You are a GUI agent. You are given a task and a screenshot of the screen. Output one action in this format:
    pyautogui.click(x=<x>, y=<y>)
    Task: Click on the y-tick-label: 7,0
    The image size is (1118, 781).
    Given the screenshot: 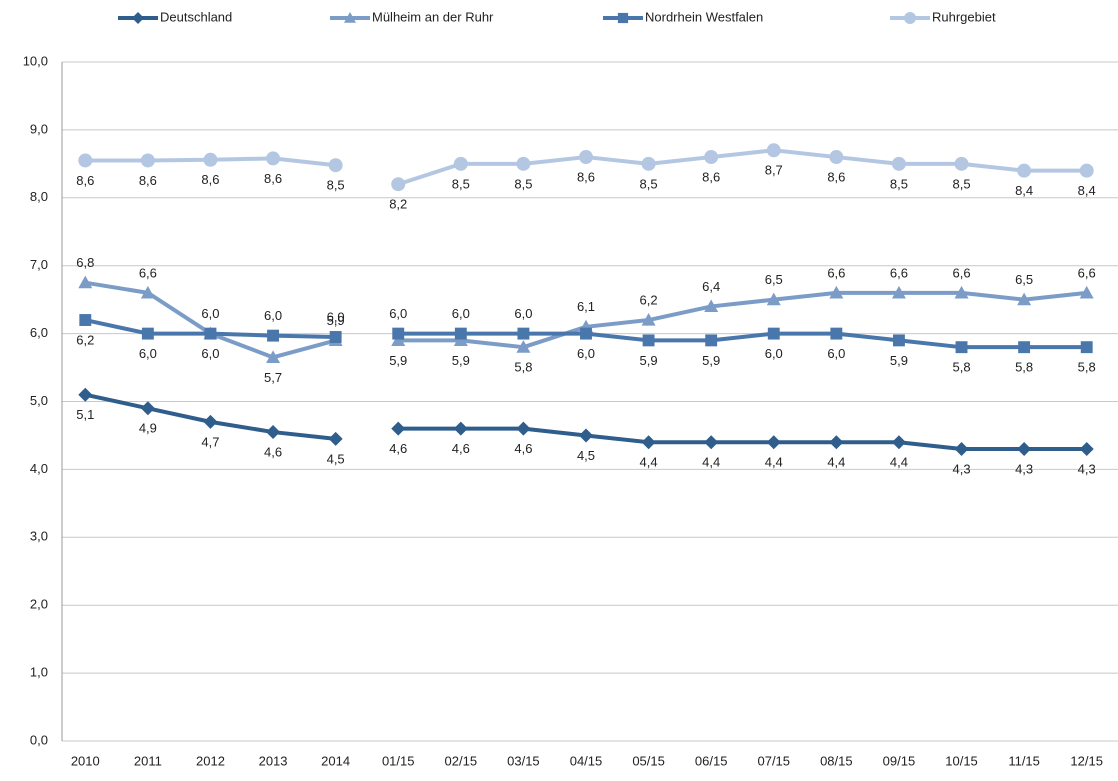 What is the action you would take?
    pyautogui.click(x=39, y=264)
    